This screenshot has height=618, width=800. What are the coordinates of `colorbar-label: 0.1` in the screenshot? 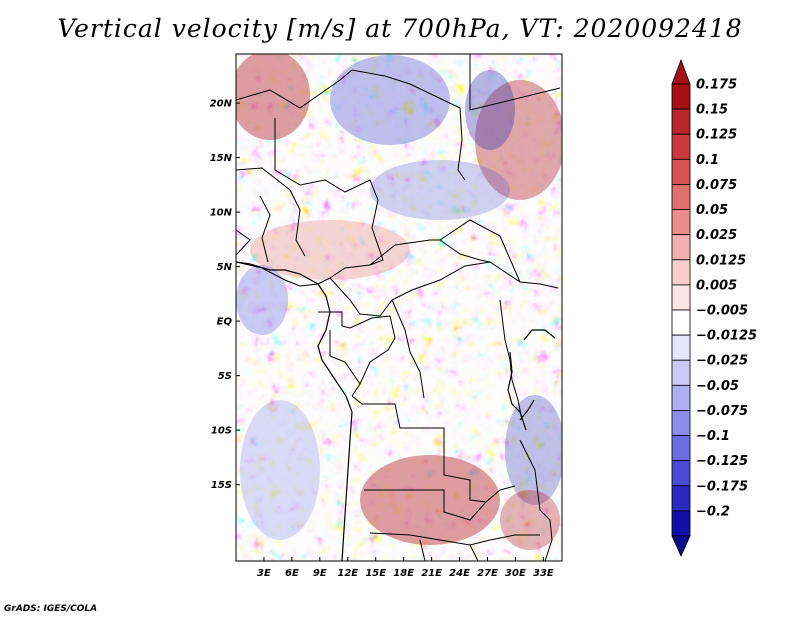 It's located at (707, 160).